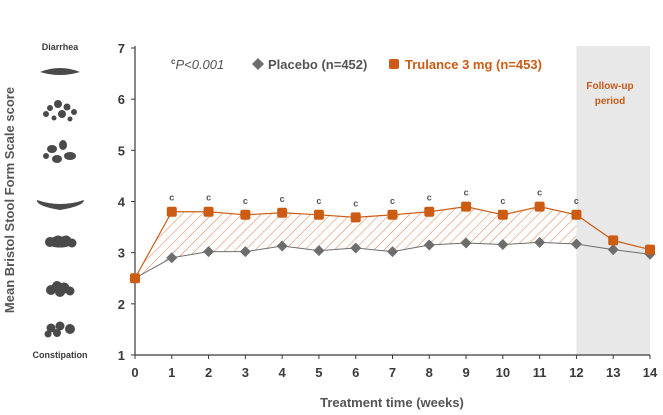 The width and height of the screenshot is (663, 415). I want to click on legend-placebo-label: Placebo (n=452), so click(317, 64).